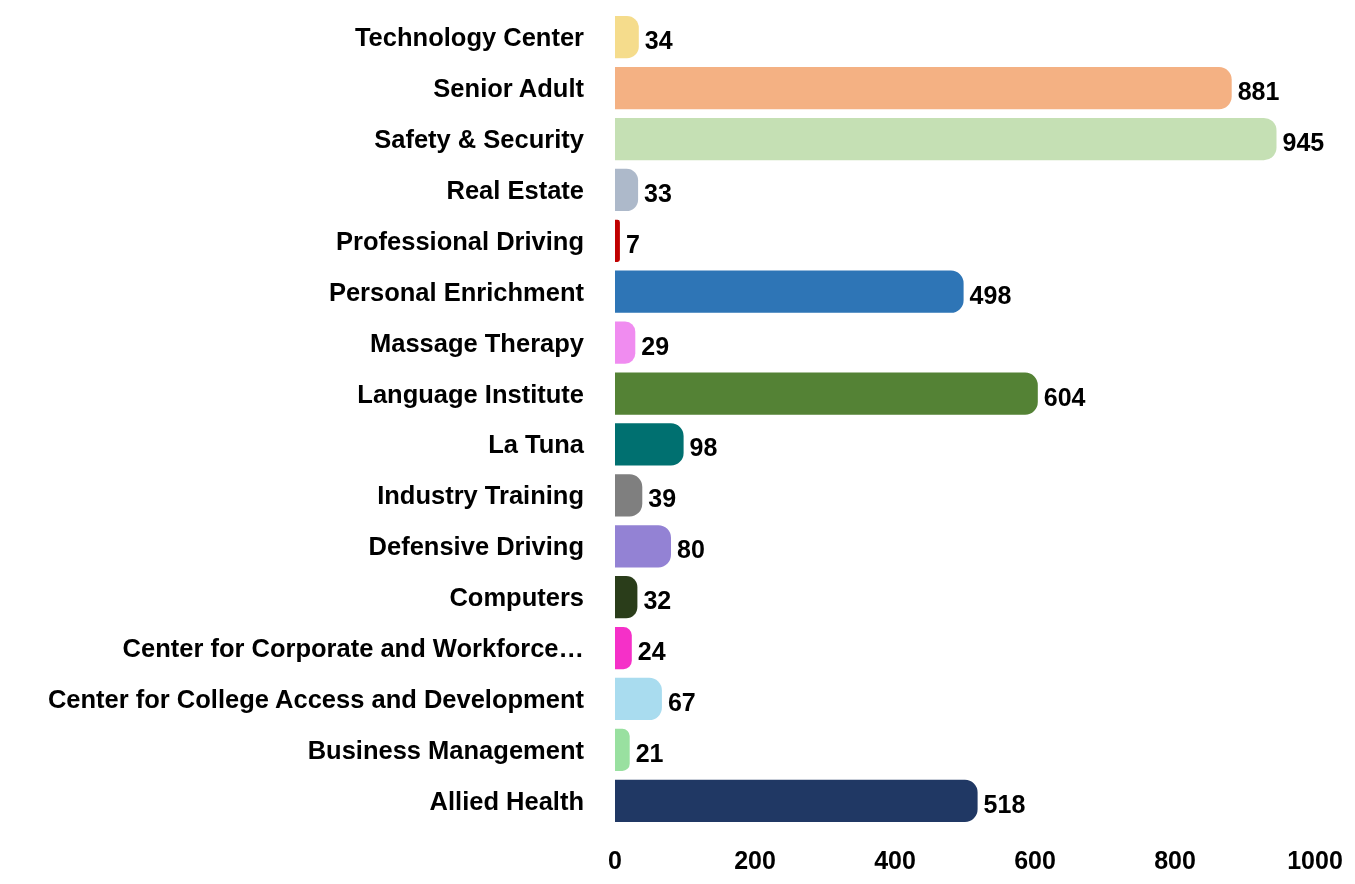 Image resolution: width=1355 pixels, height=884 pixels. Describe the element at coordinates (755, 860) in the screenshot. I see `x-tick-label: 200` at that location.